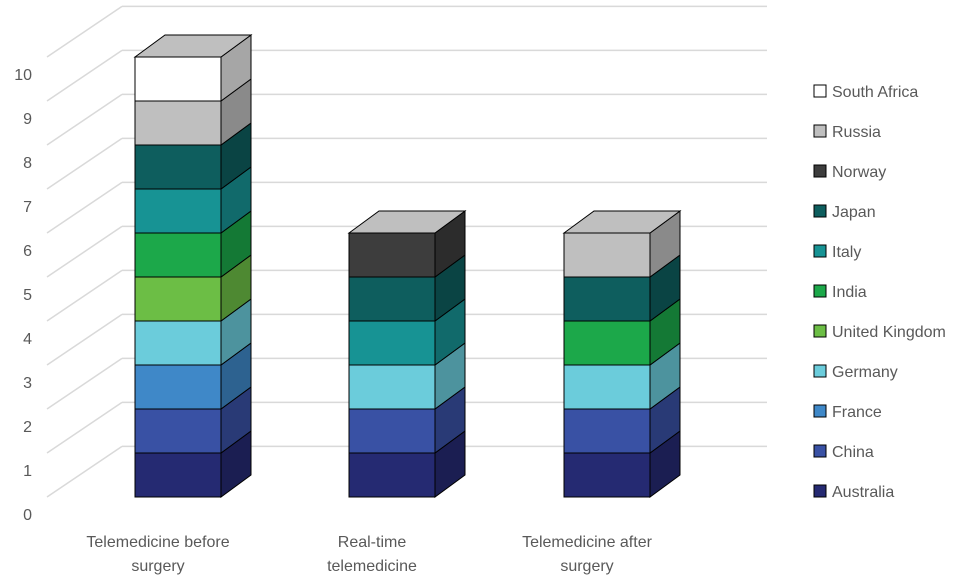  I want to click on legend-label: Japan, so click(854, 212).